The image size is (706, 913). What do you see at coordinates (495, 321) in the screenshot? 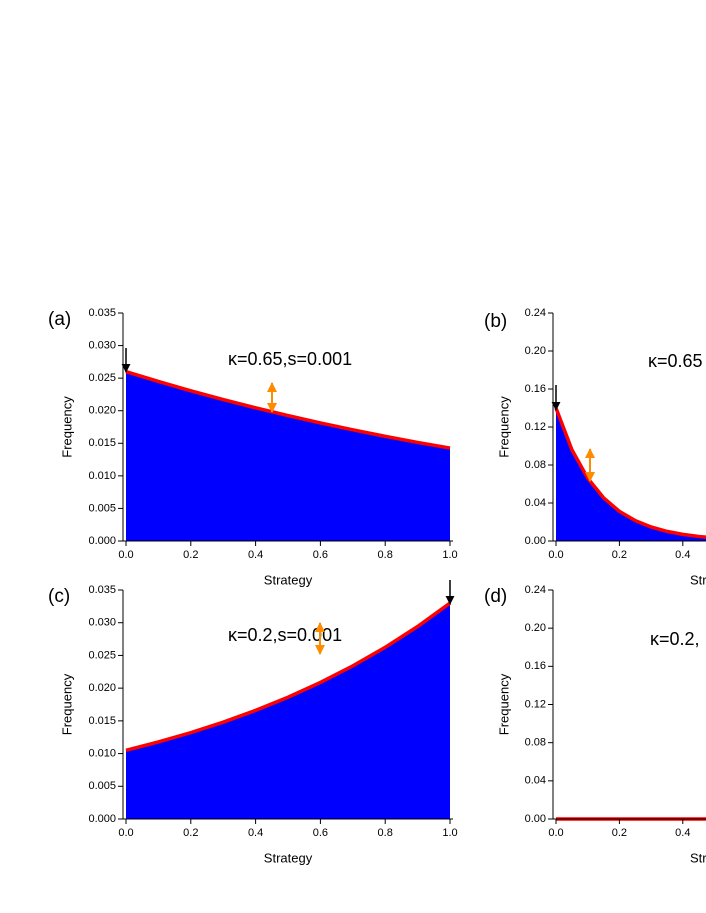
I see `panel-label: (b)` at bounding box center [495, 321].